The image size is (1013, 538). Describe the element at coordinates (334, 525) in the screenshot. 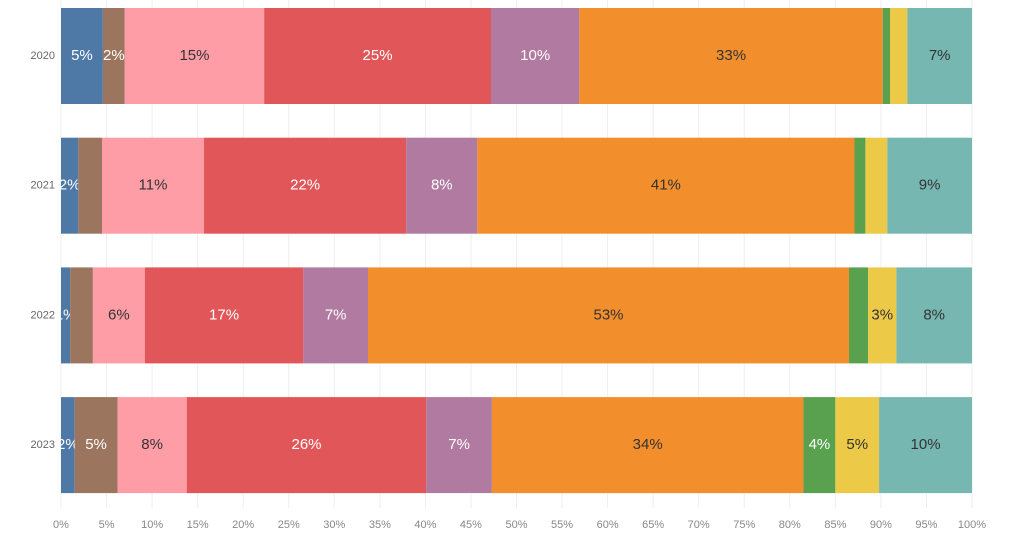

I see `x-tick-label: 30%` at that location.